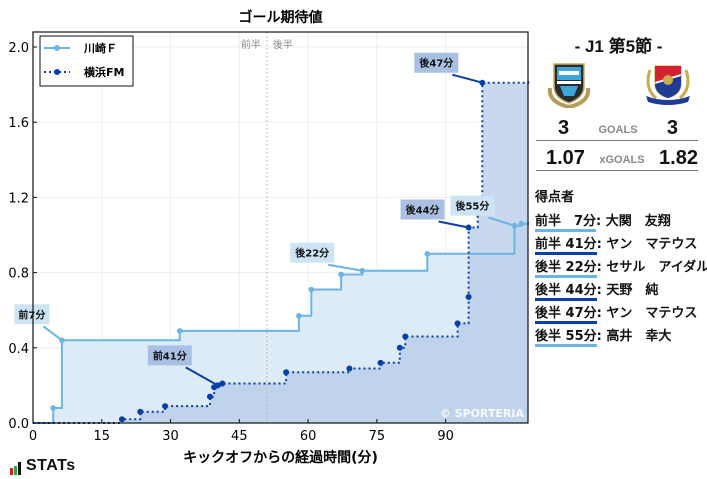  Describe the element at coordinates (566, 246) in the screenshot. I see `scorer-time: 前半 41分` at that location.